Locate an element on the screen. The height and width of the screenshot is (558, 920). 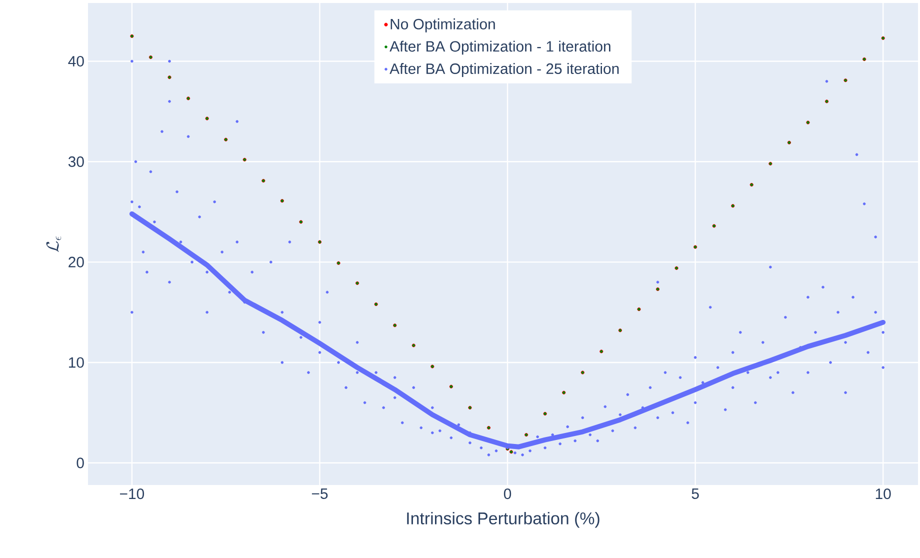
y-tick-label: 30 is located at coordinates (76, 161).